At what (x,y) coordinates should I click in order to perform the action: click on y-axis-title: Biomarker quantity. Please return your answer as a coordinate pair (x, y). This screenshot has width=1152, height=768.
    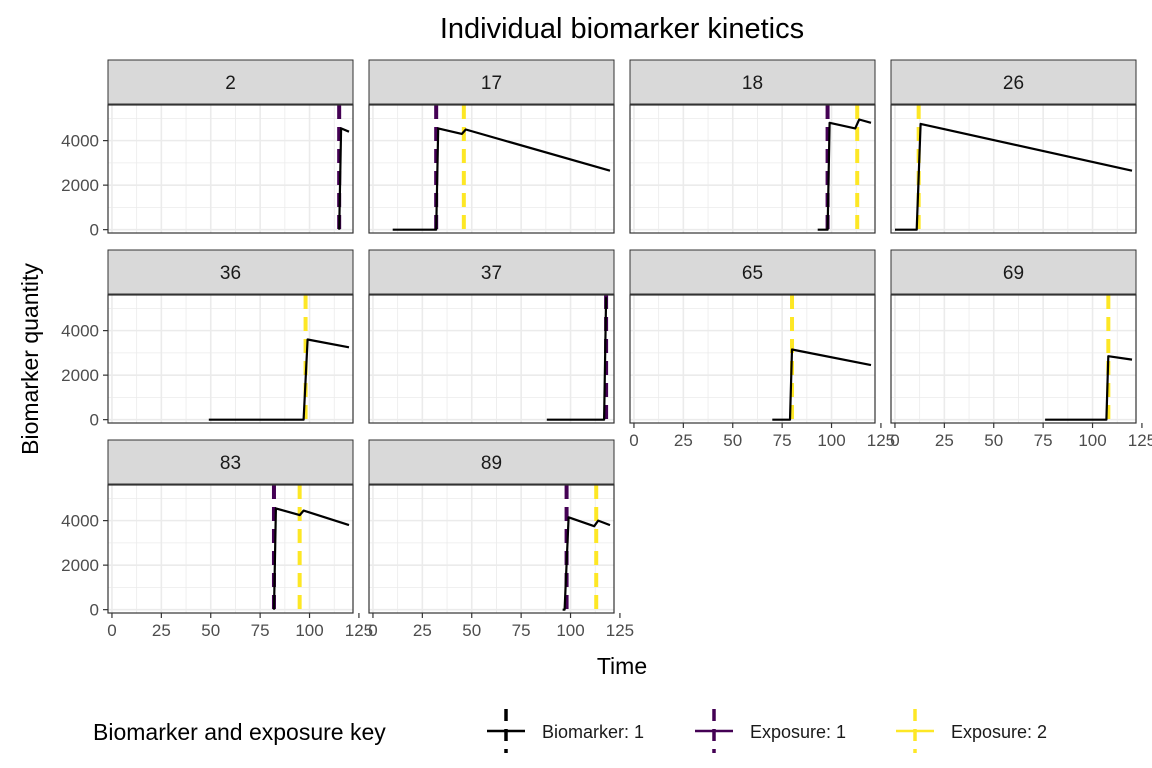
    Looking at the image, I should click on (30, 359).